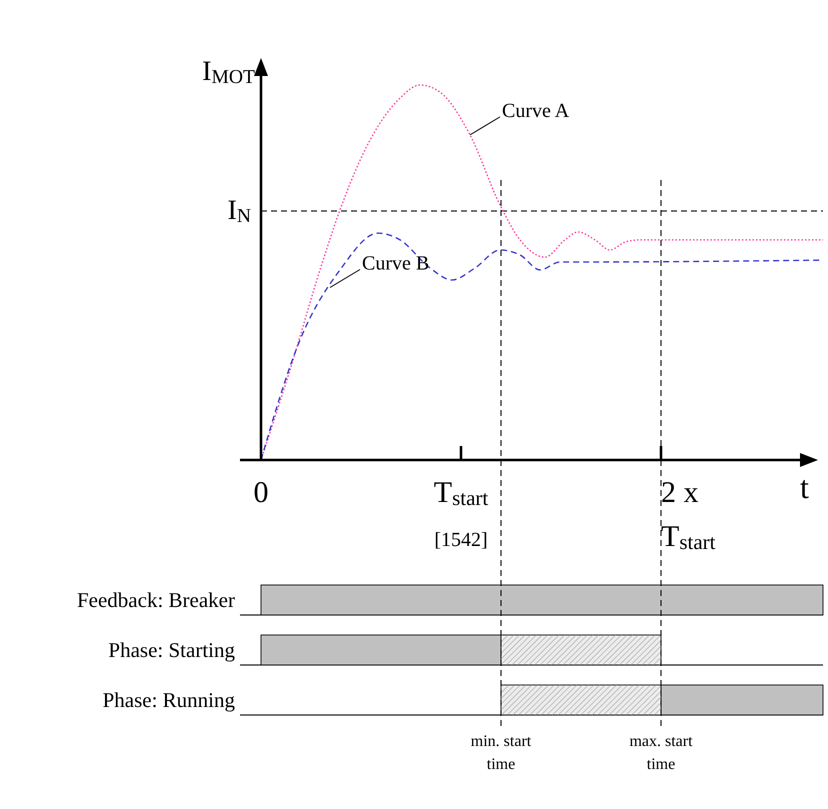 This screenshot has height=809, width=828. What do you see at coordinates (239, 211) in the screenshot?
I see `ref-line-label: I$_{N}$` at bounding box center [239, 211].